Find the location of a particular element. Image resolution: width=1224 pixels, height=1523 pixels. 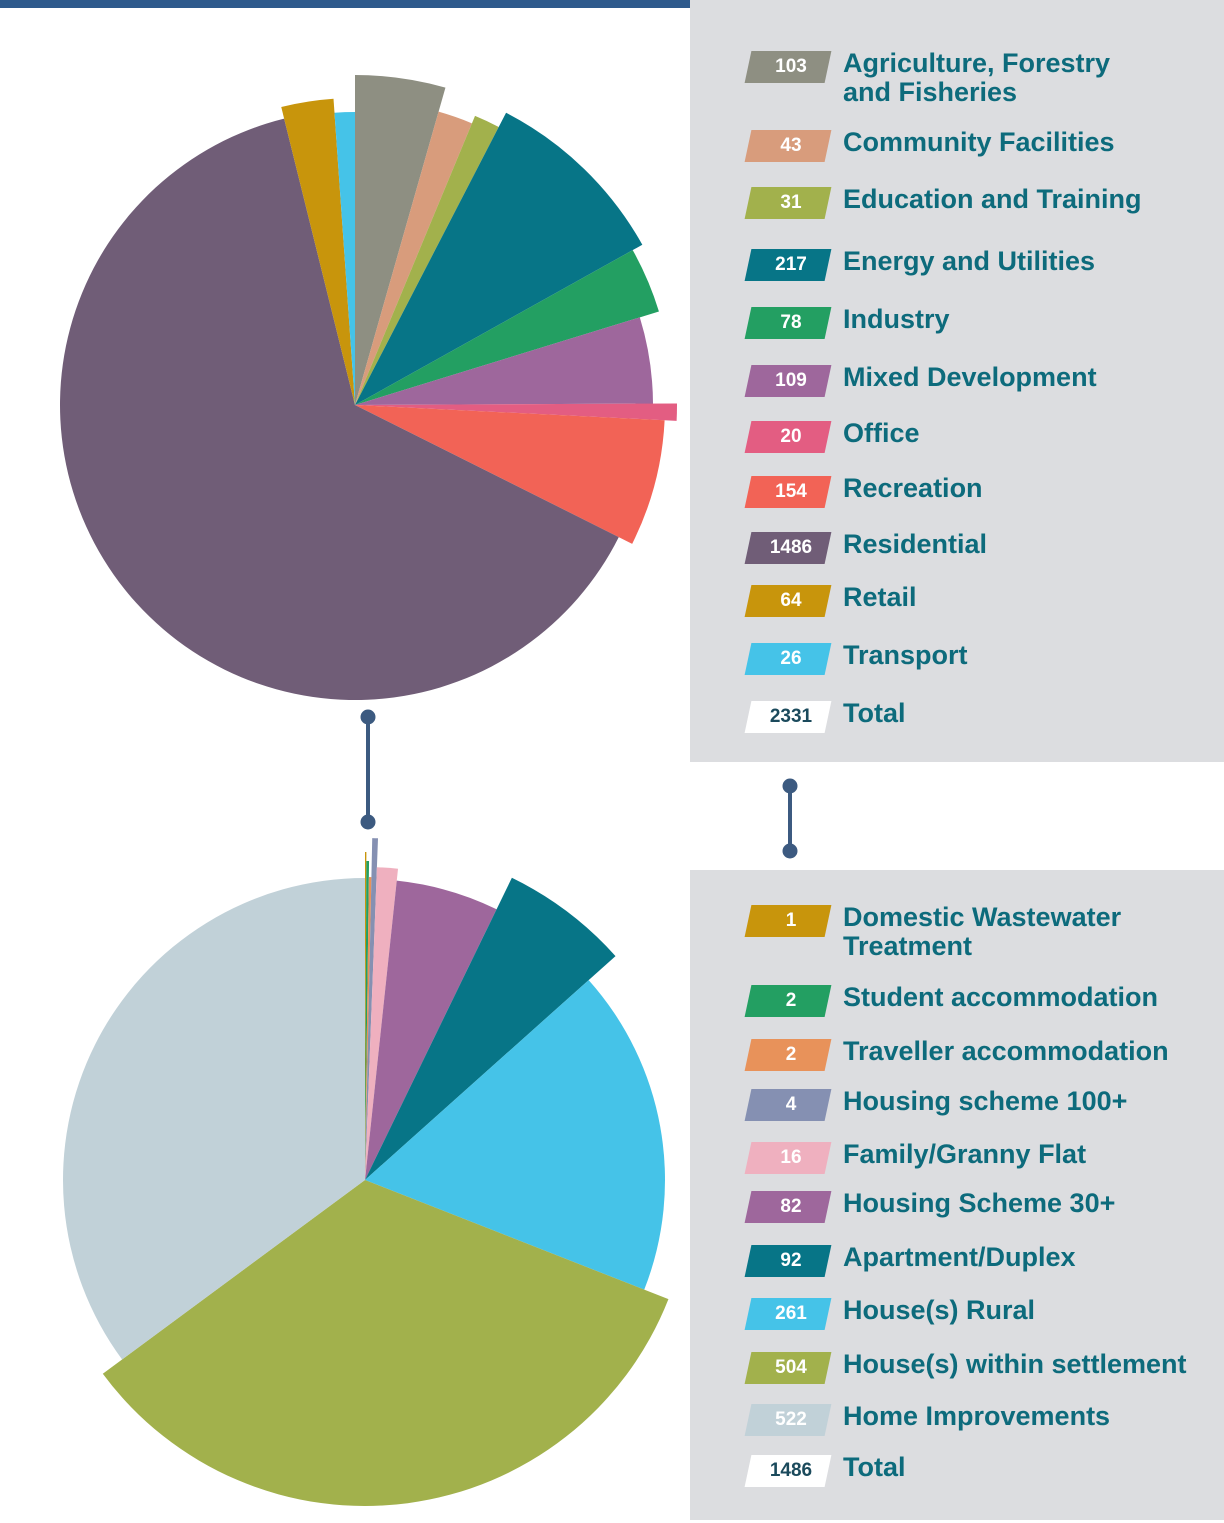

legend-label: Domestic Wastewater Treatment is located at coordinates (982, 931).